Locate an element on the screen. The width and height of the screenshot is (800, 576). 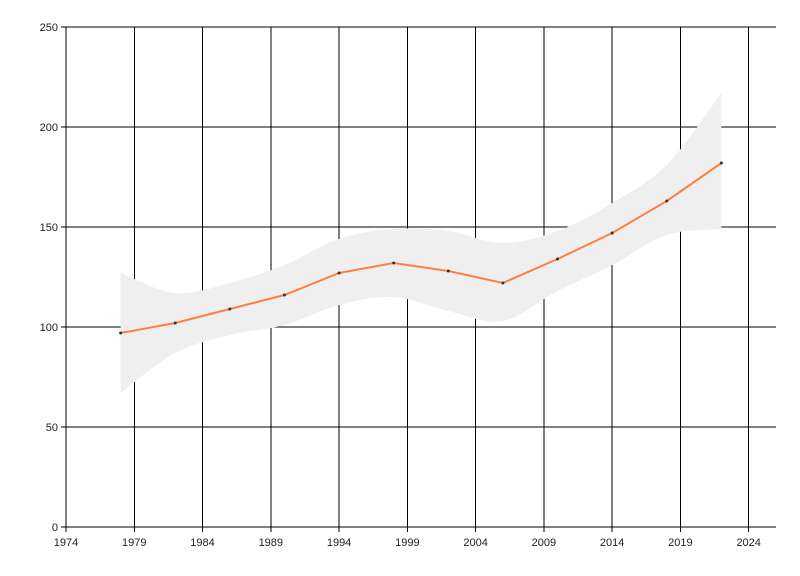
x-tick-label: 2009 is located at coordinates (544, 543).